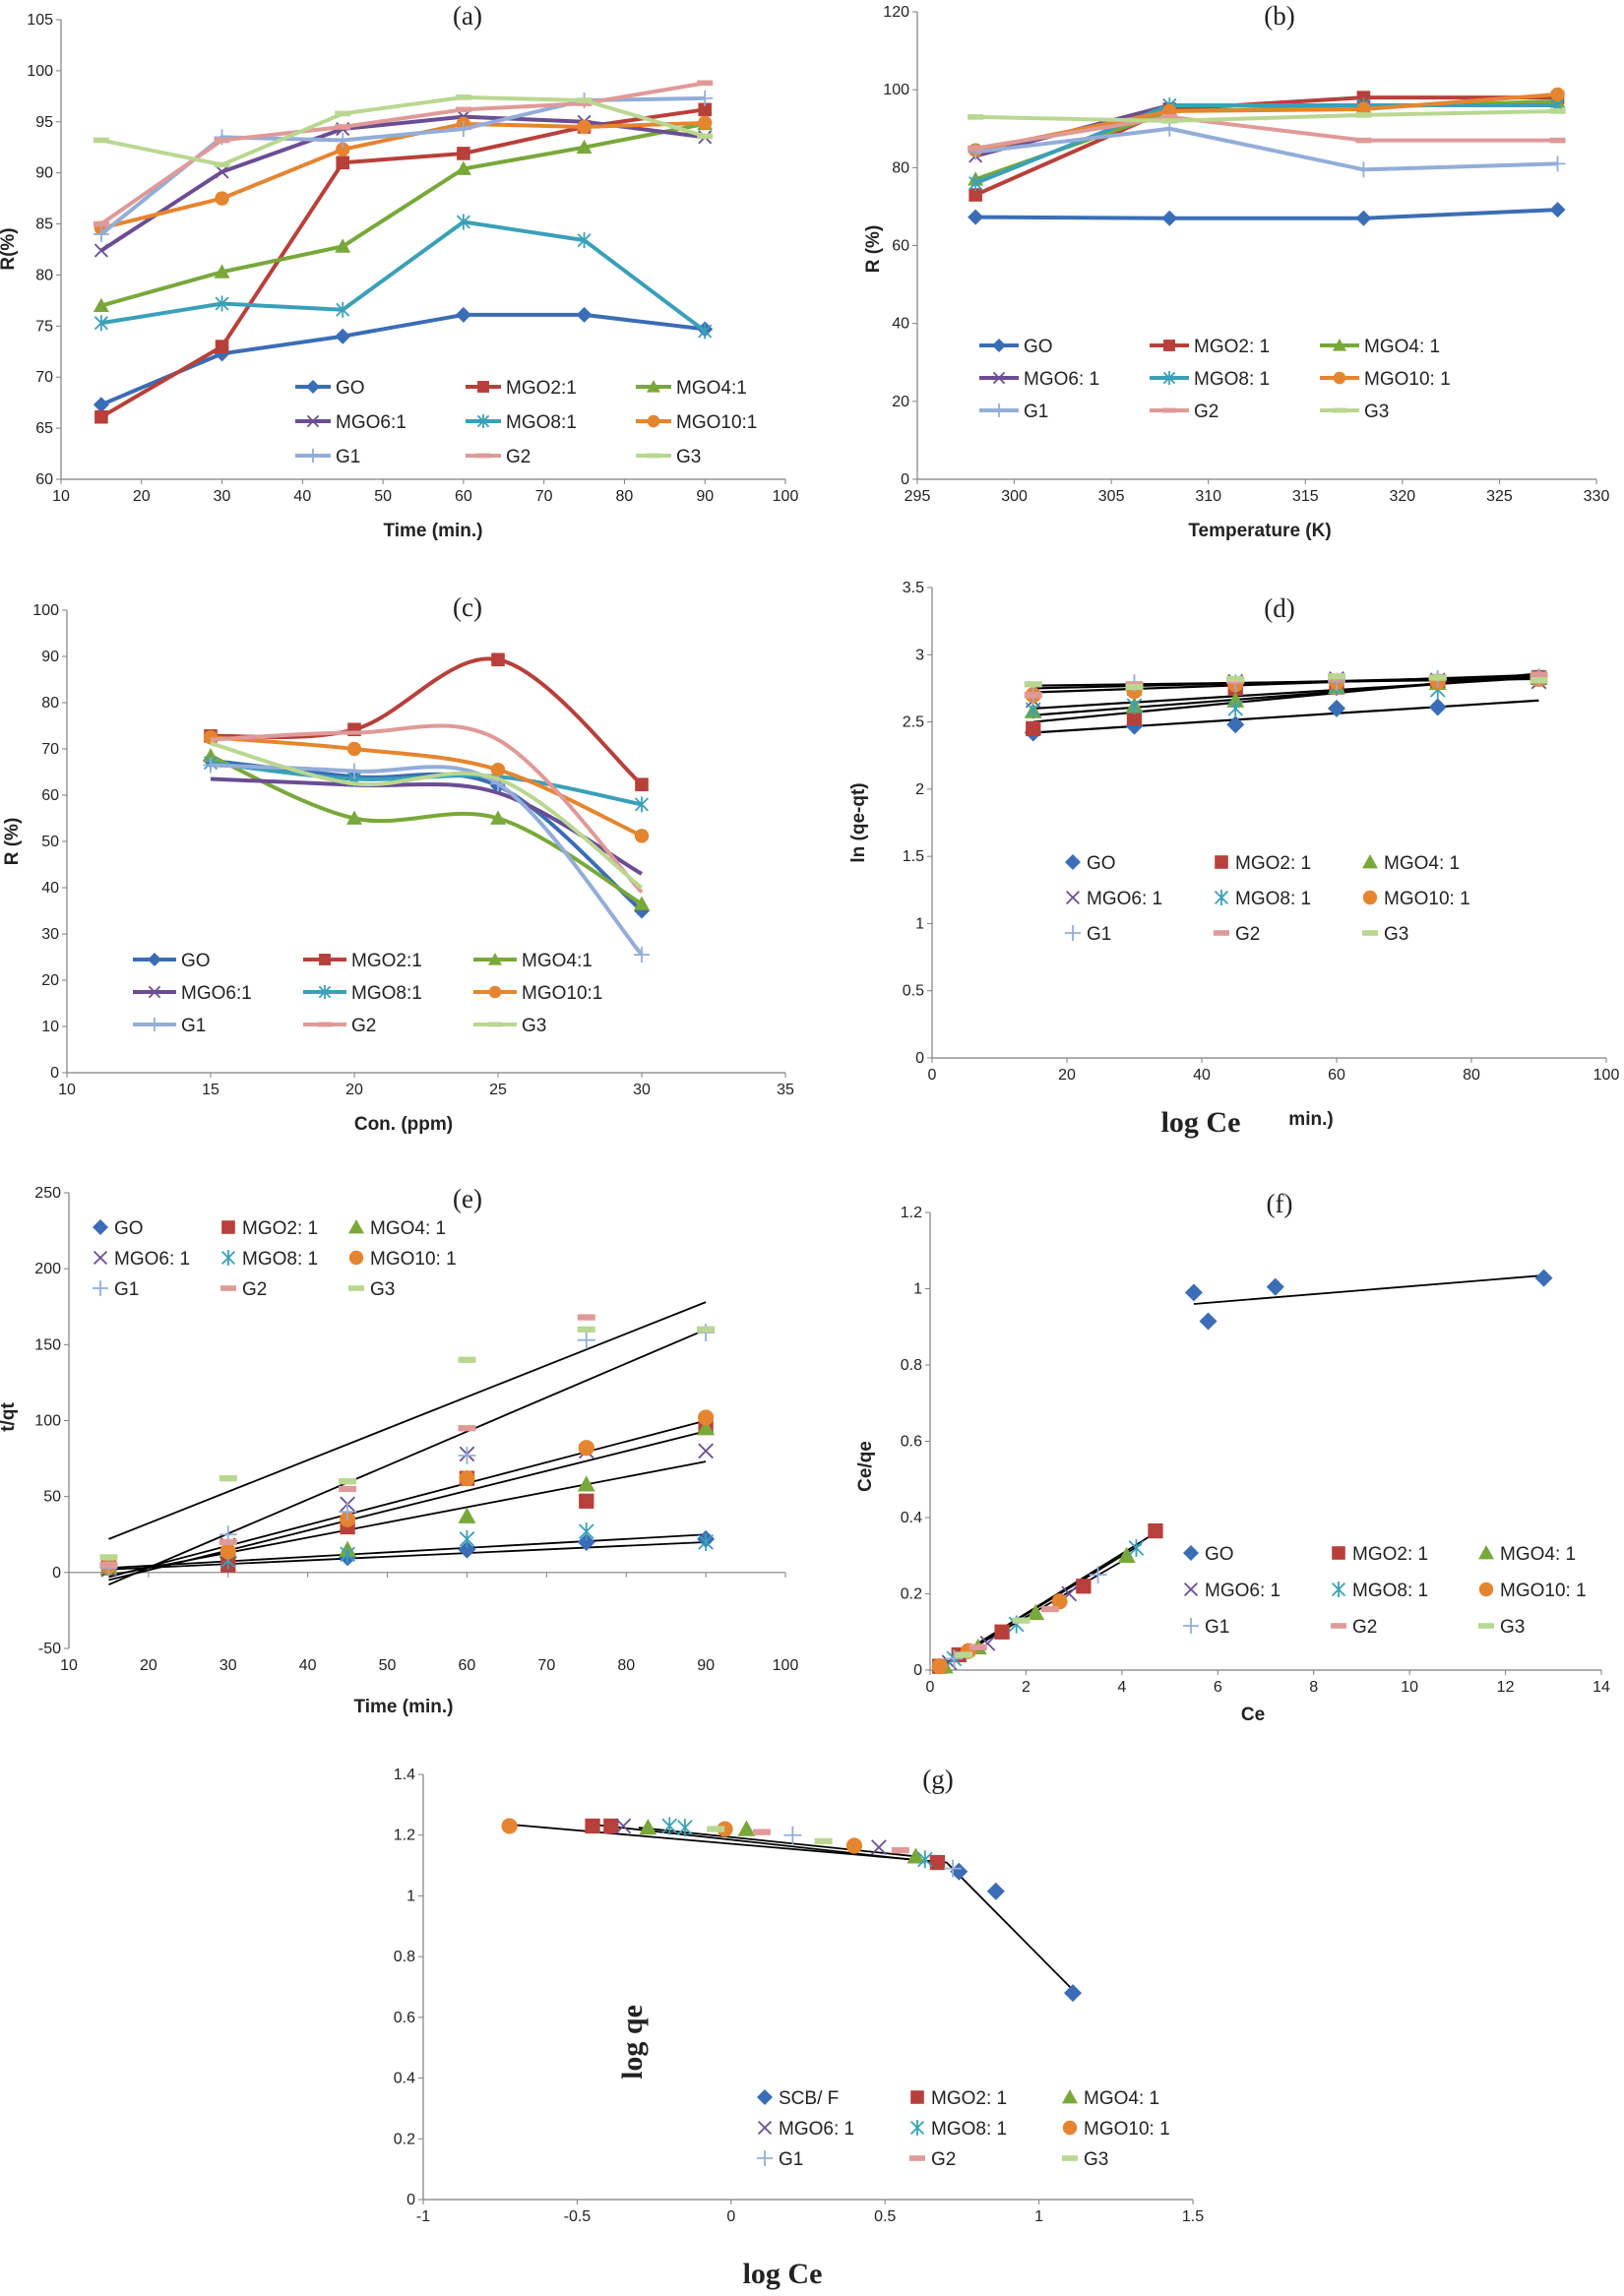 The height and width of the screenshot is (2296, 1624). What do you see at coordinates (308, 1665) in the screenshot?
I see `x-tick-label: 40` at bounding box center [308, 1665].